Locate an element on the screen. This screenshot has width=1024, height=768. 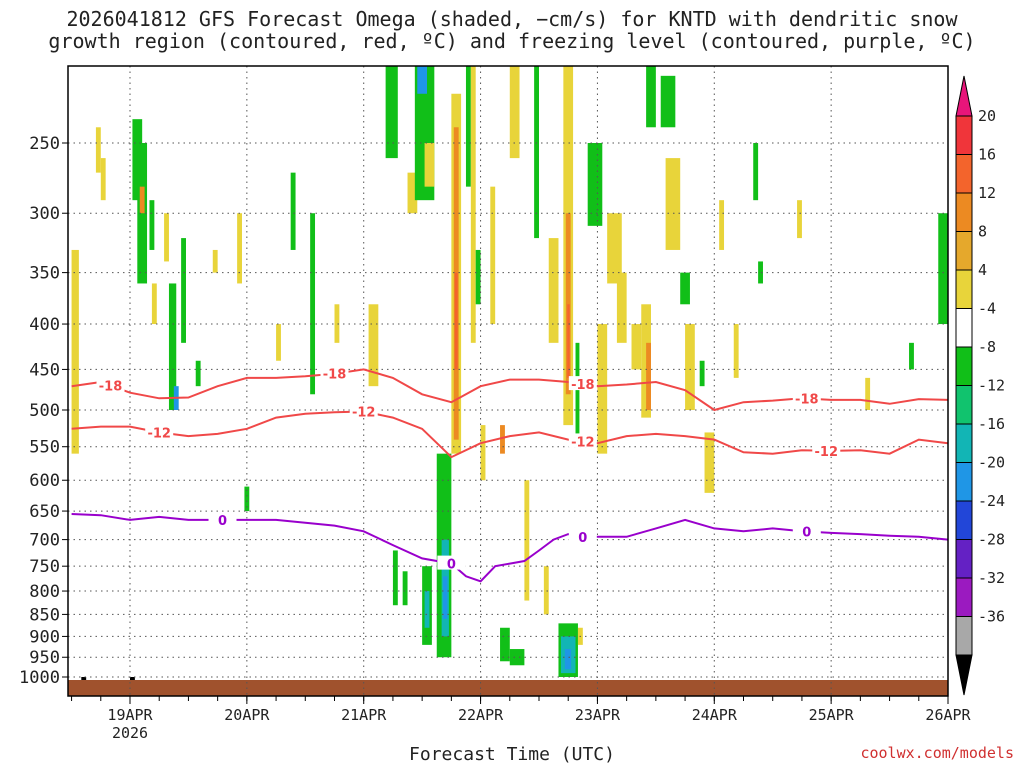
colorbar-label: -32 is located at coordinates (991, 578).